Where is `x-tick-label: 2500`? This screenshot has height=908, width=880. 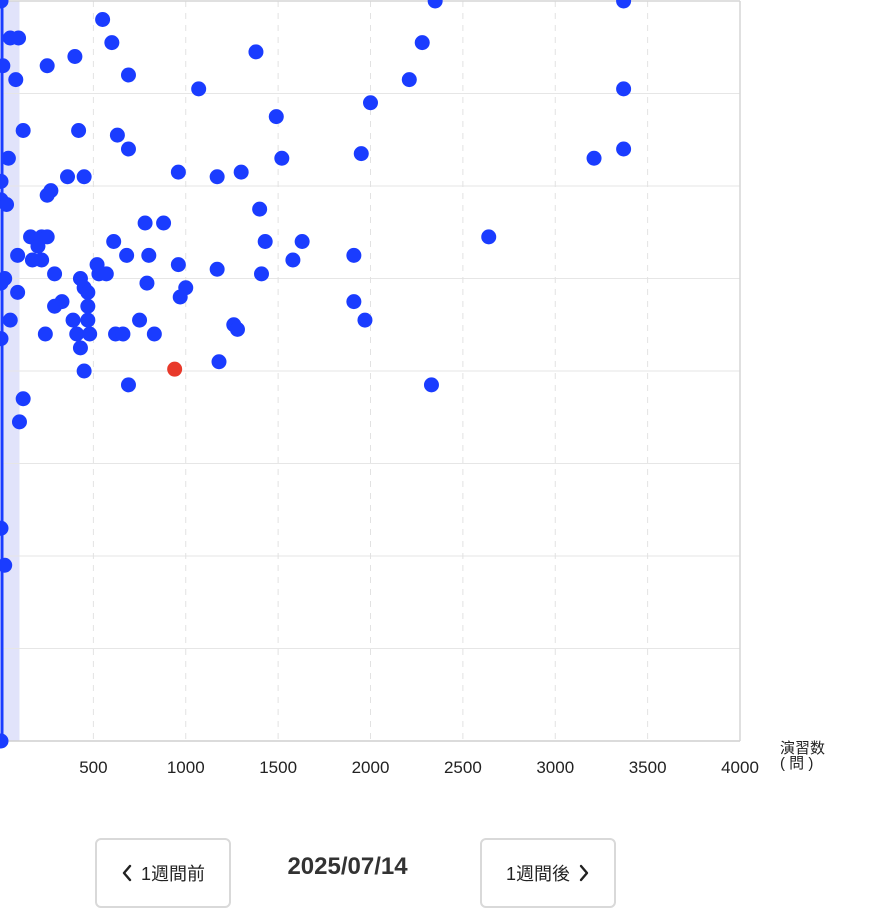
x-tick-label: 2500 is located at coordinates (463, 767).